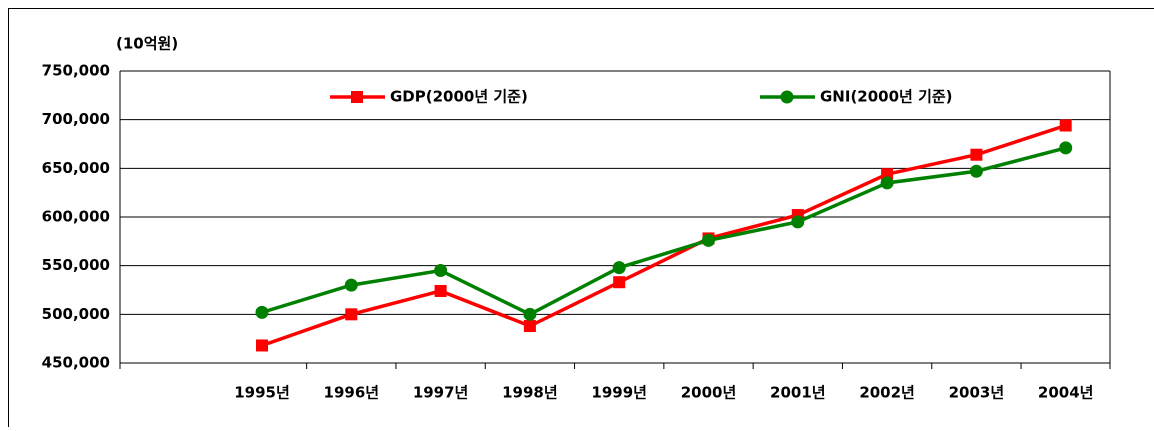 This screenshot has height=431, width=1154. What do you see at coordinates (1066, 393) in the screenshot?
I see `x-tick-label: 2004년` at bounding box center [1066, 393].